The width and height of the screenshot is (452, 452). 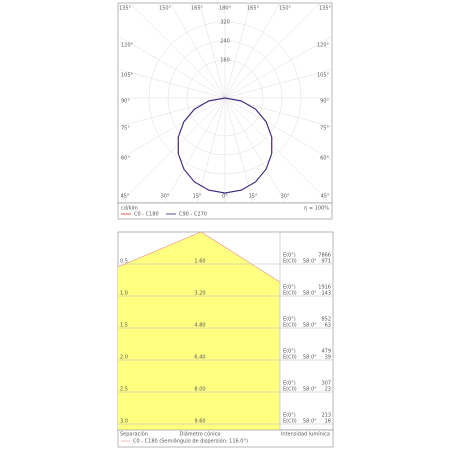 I want to click on unit: cd/klm, so click(x=129, y=209).